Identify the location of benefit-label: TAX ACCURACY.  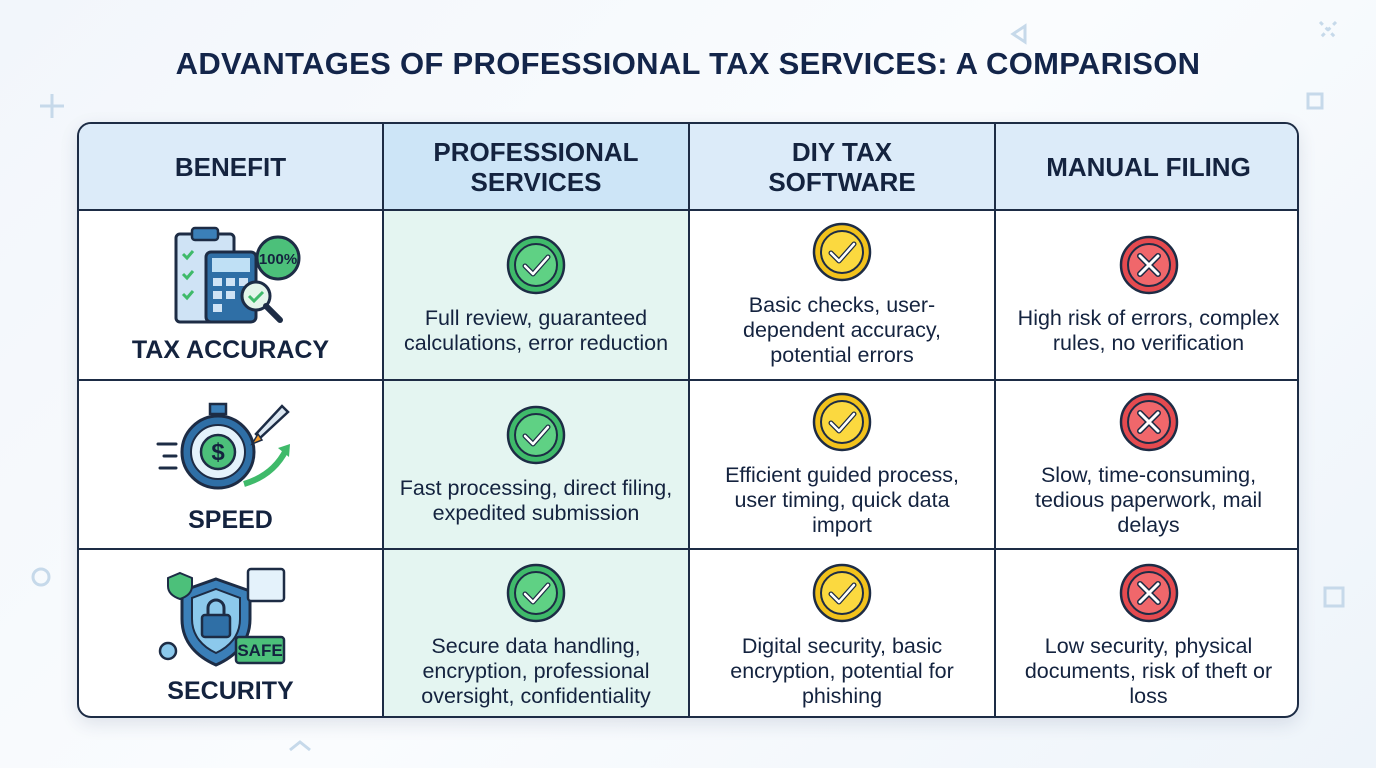
(230, 350).